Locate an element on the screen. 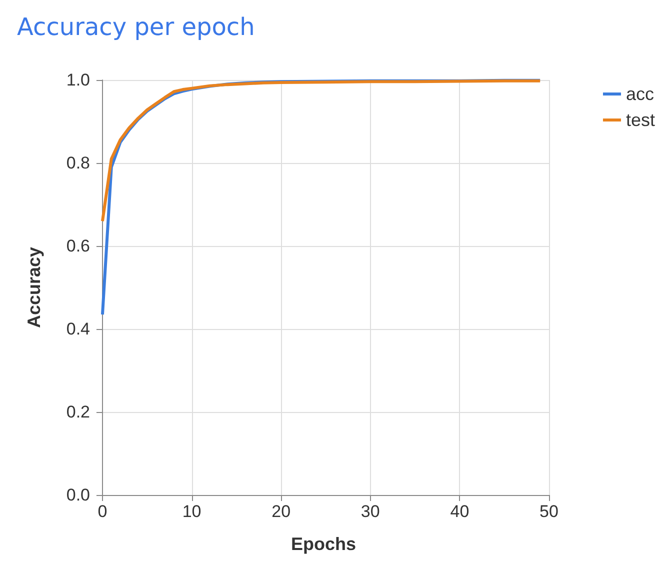  y-tick-label: 0.6 is located at coordinates (78, 246).